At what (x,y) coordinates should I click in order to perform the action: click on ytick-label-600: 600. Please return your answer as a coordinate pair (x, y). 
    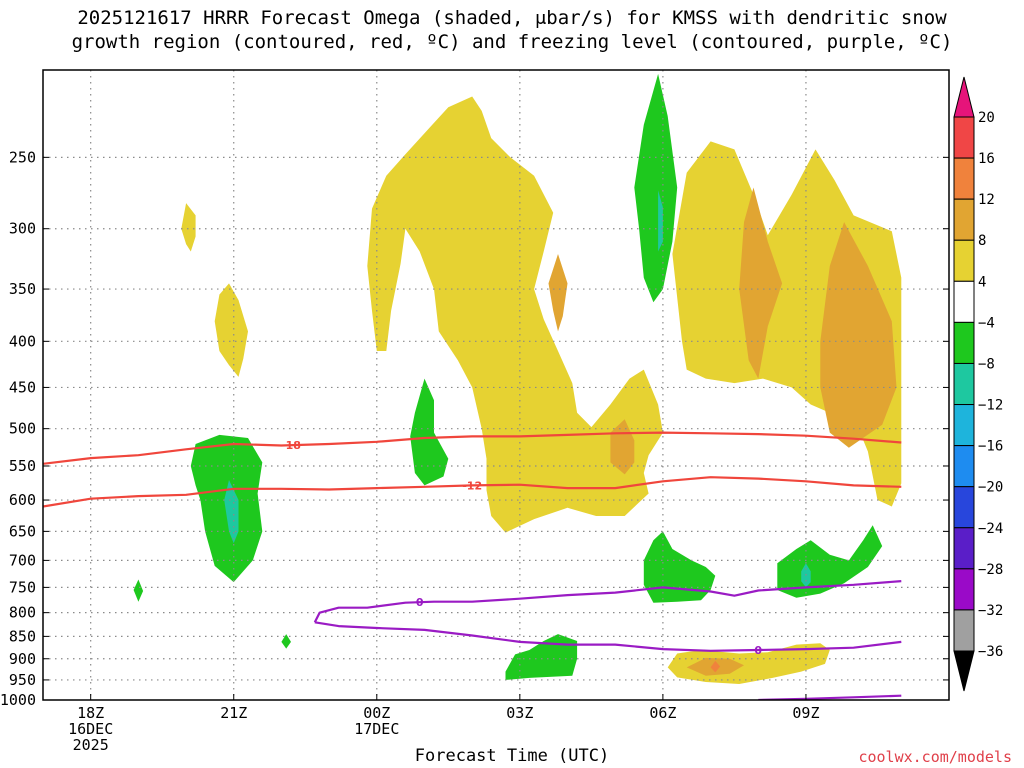
    Looking at the image, I should click on (22, 500).